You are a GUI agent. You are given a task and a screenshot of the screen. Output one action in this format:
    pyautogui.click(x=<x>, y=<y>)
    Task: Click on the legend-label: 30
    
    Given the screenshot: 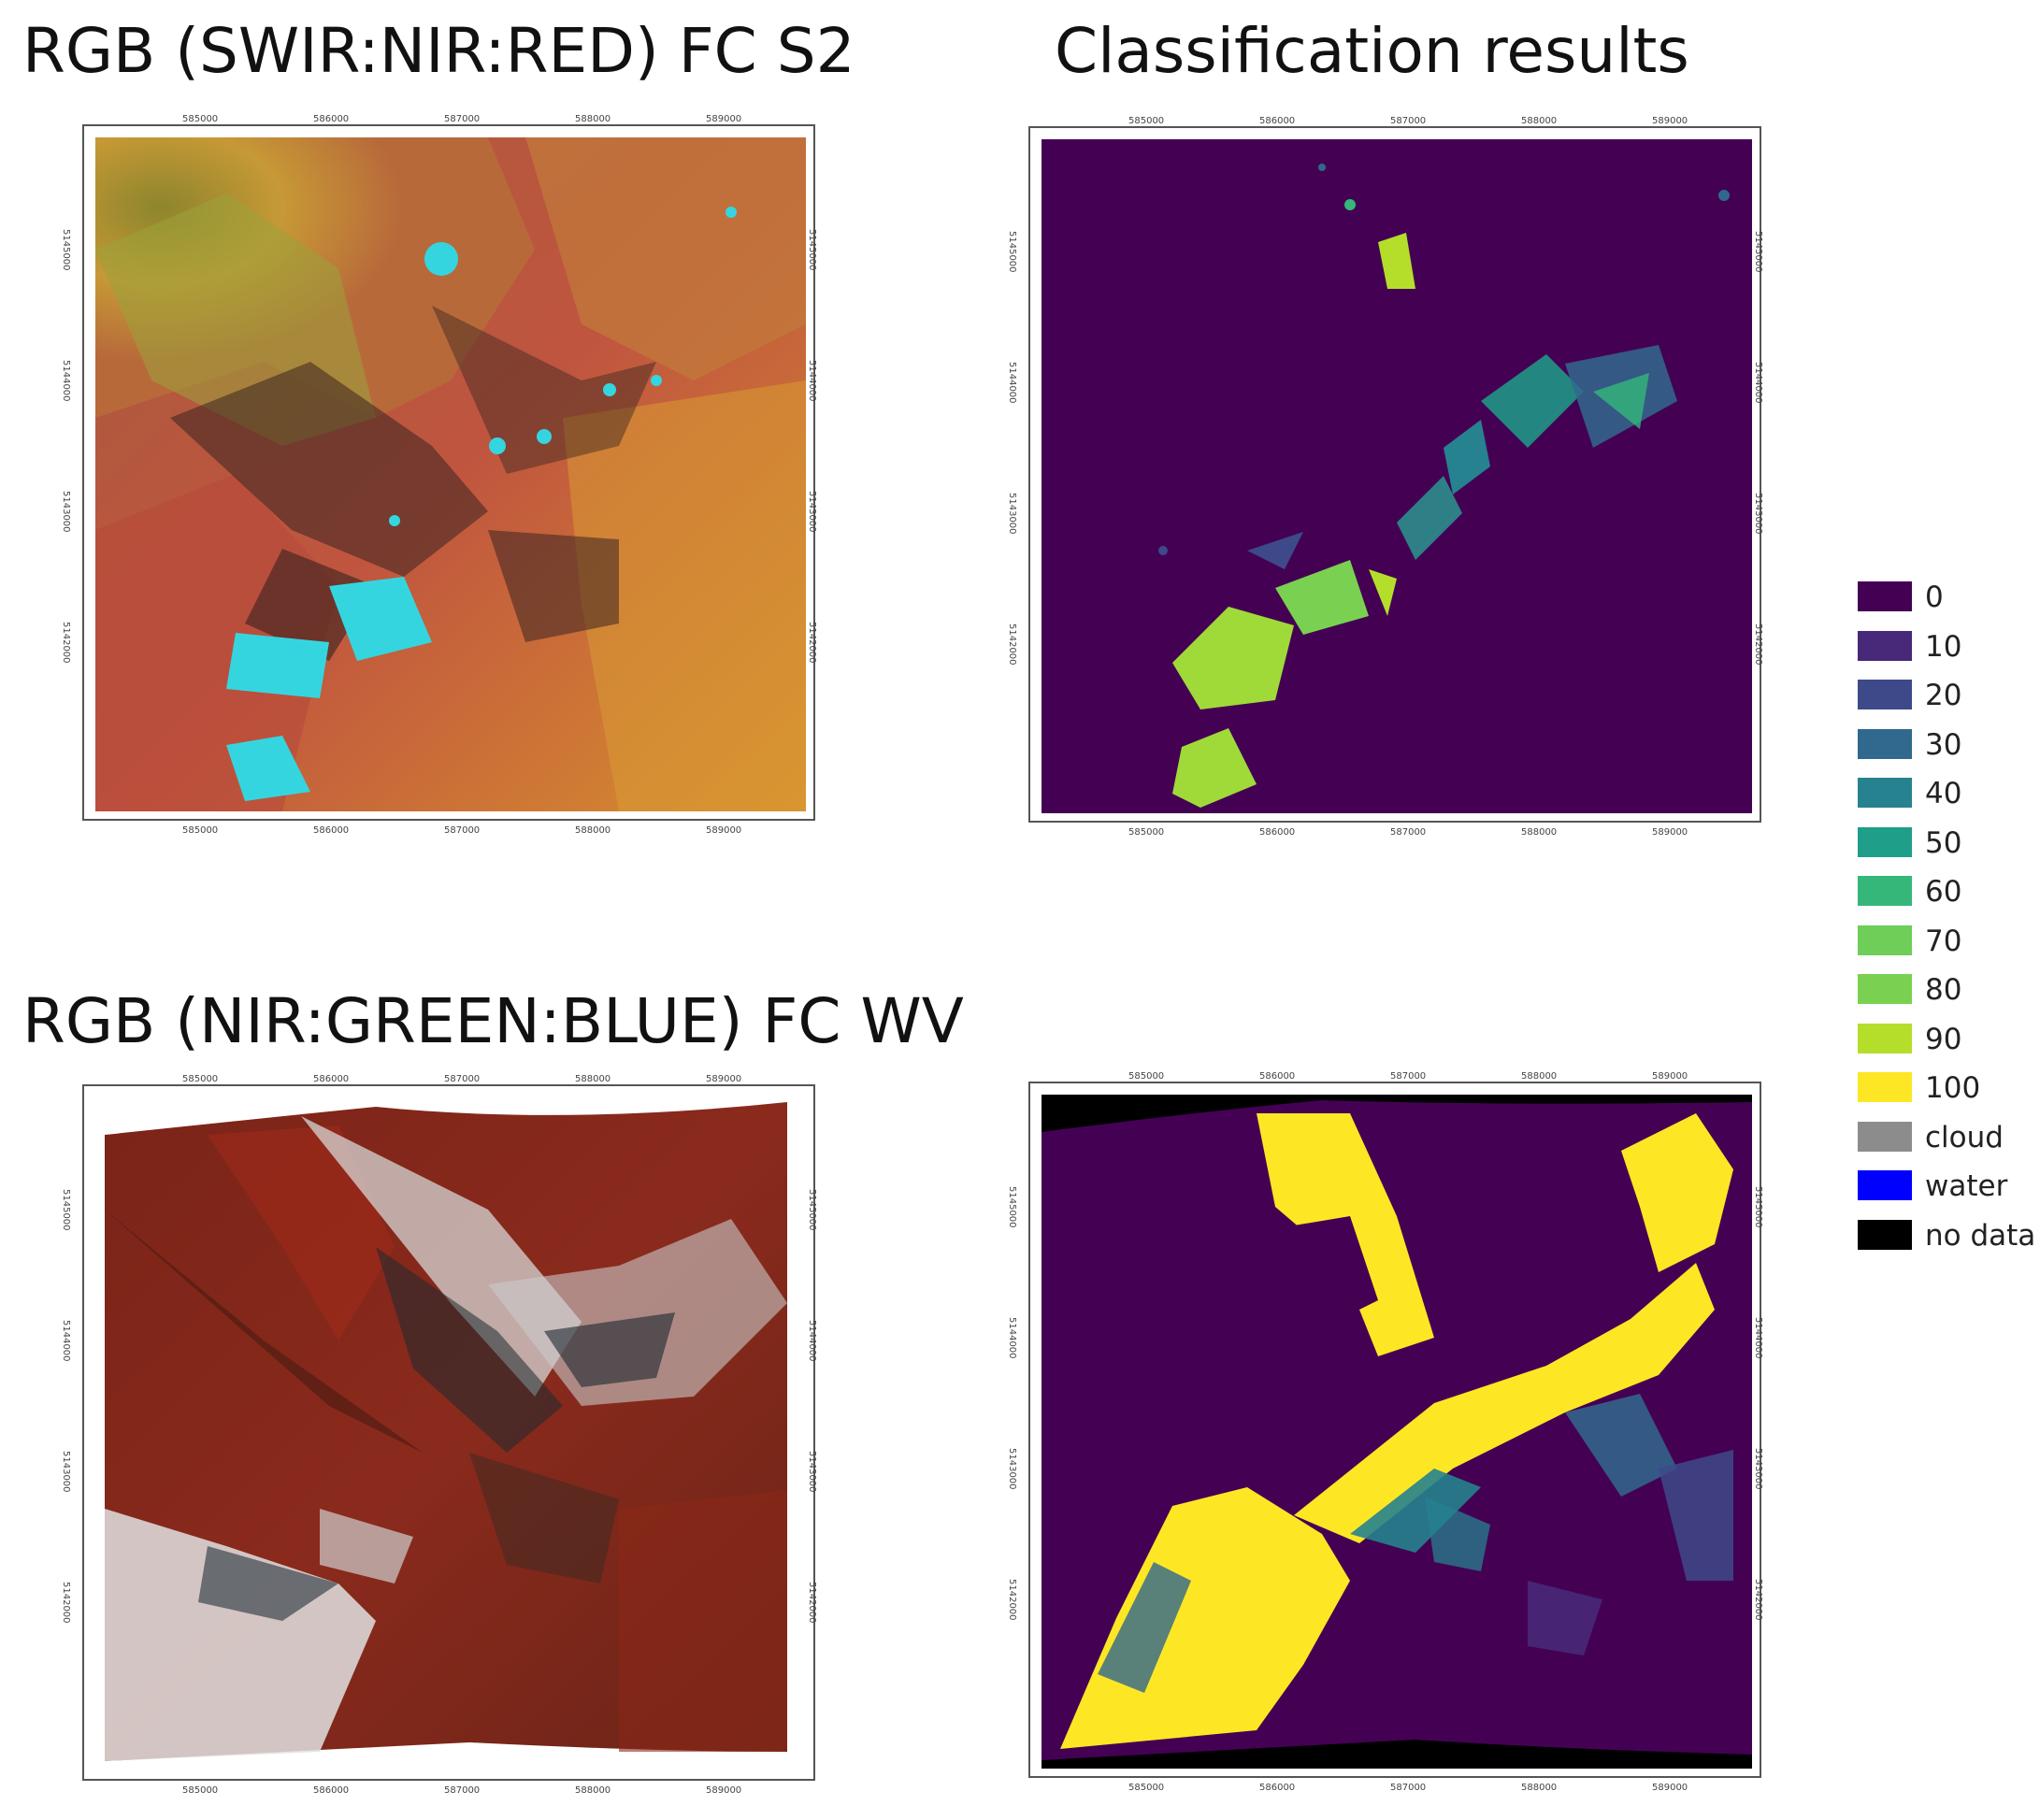 What is the action you would take?
    pyautogui.click(x=1943, y=744)
    